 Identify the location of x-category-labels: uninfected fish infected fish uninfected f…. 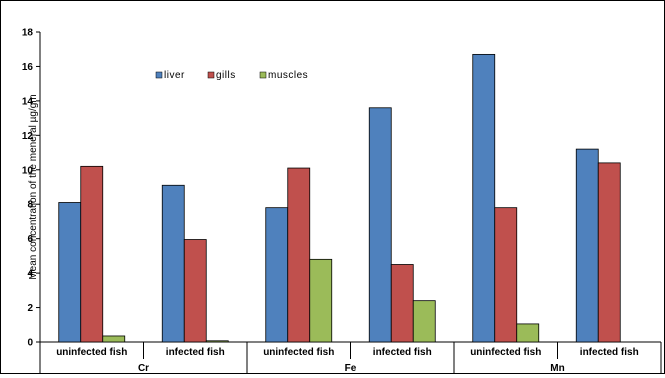
(347, 352).